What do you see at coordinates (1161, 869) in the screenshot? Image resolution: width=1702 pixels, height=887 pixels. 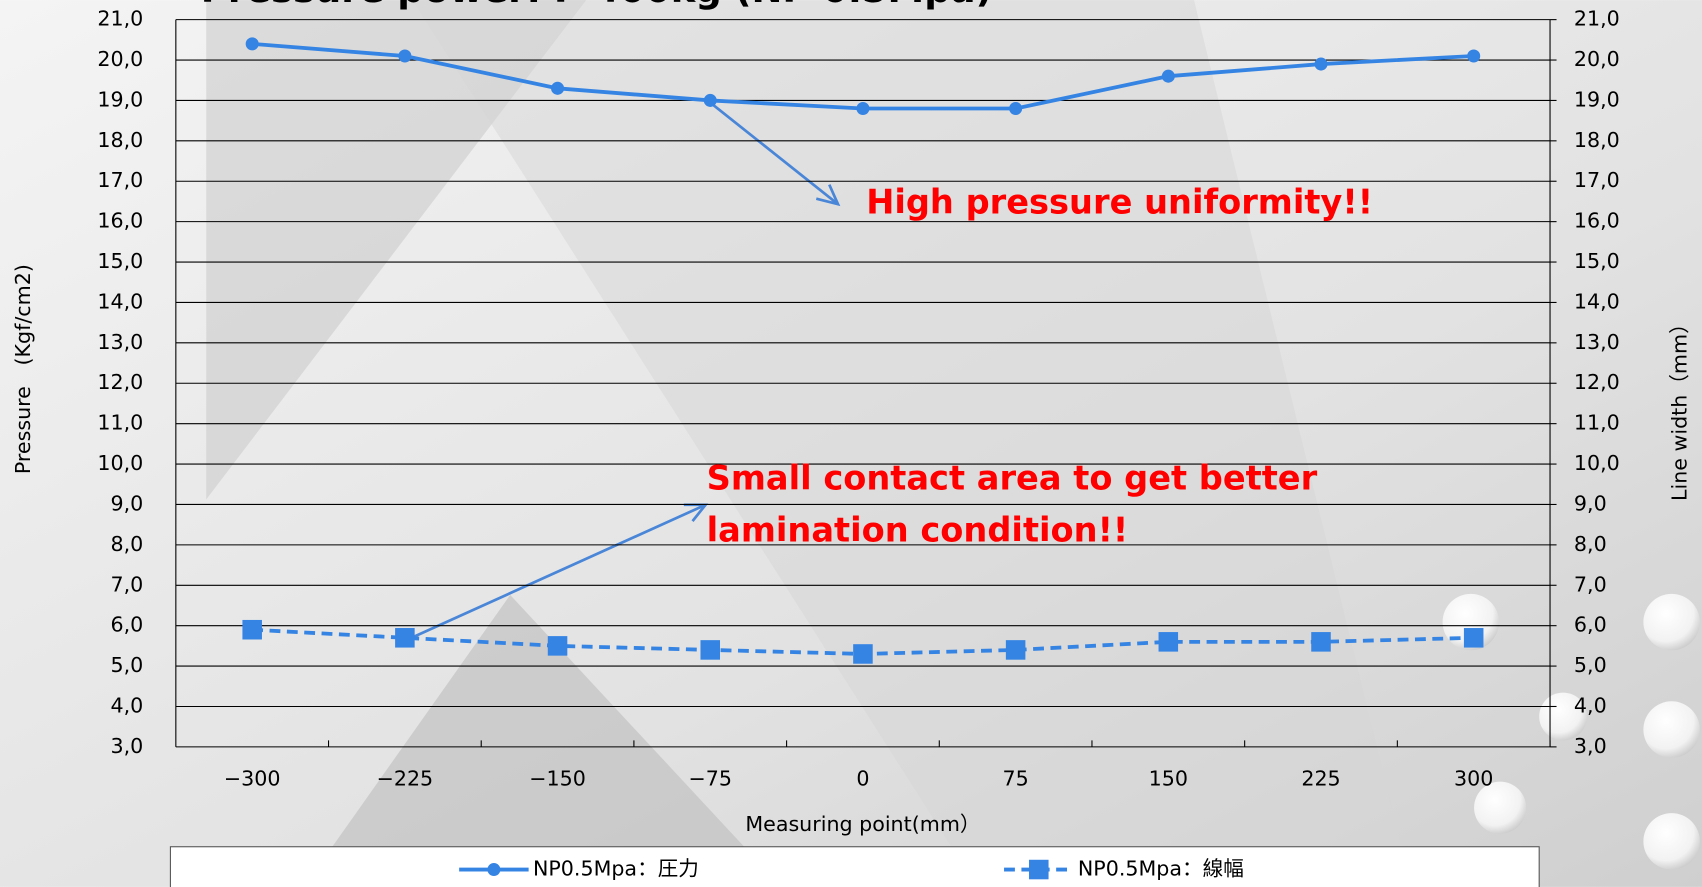 I see `legend-label: NP0.5Mpa：線幅` at bounding box center [1161, 869].